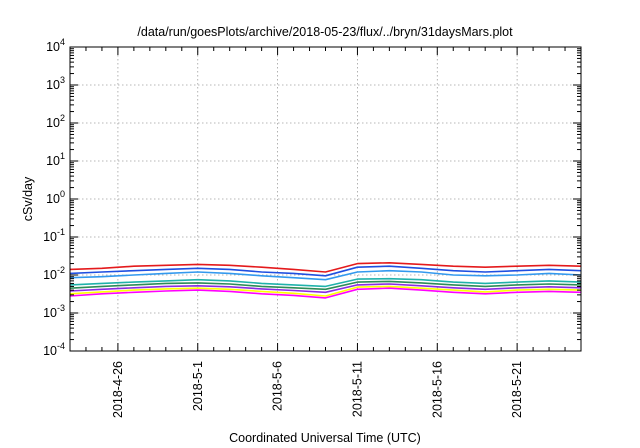 This screenshot has height=448, width=640. What do you see at coordinates (55, 197) in the screenshot?
I see `y-tick-label: 10⁰` at bounding box center [55, 197].